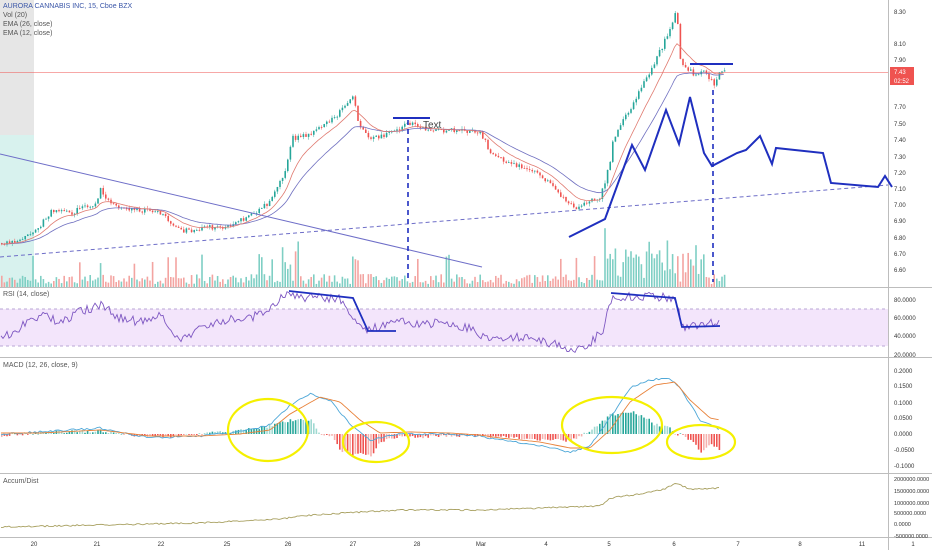 This screenshot has height=555, width=932. Describe the element at coordinates (26, 294) in the screenshot. I see `rsi-legend: RSI (14, close)` at that location.